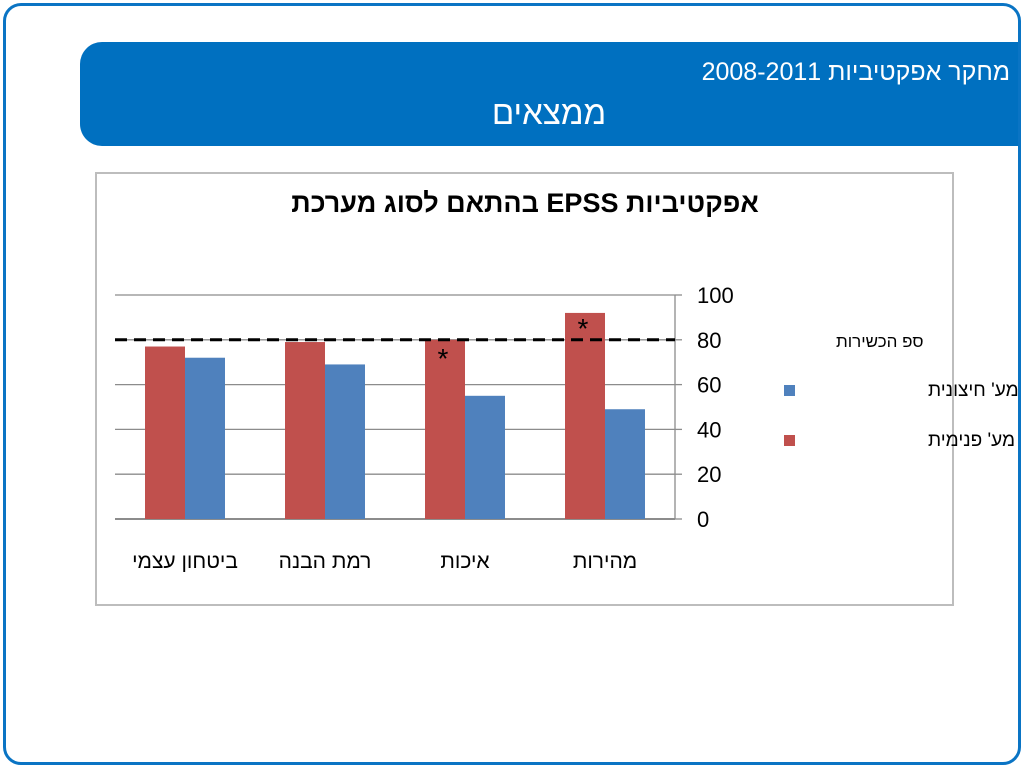 This screenshot has height=768, width=1024. I want to click on legend-label: מע' חיצונית, so click(973, 390).